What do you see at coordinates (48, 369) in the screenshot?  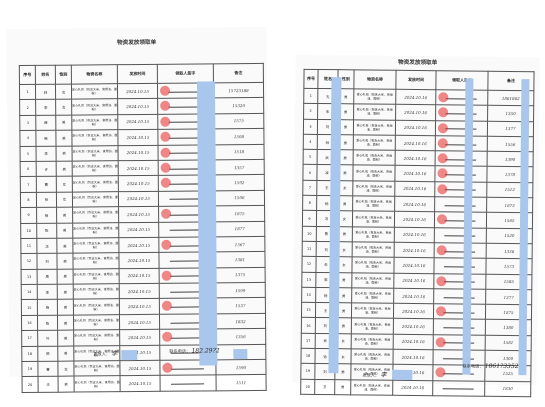 I see `name-cell: 曹` at bounding box center [48, 369].